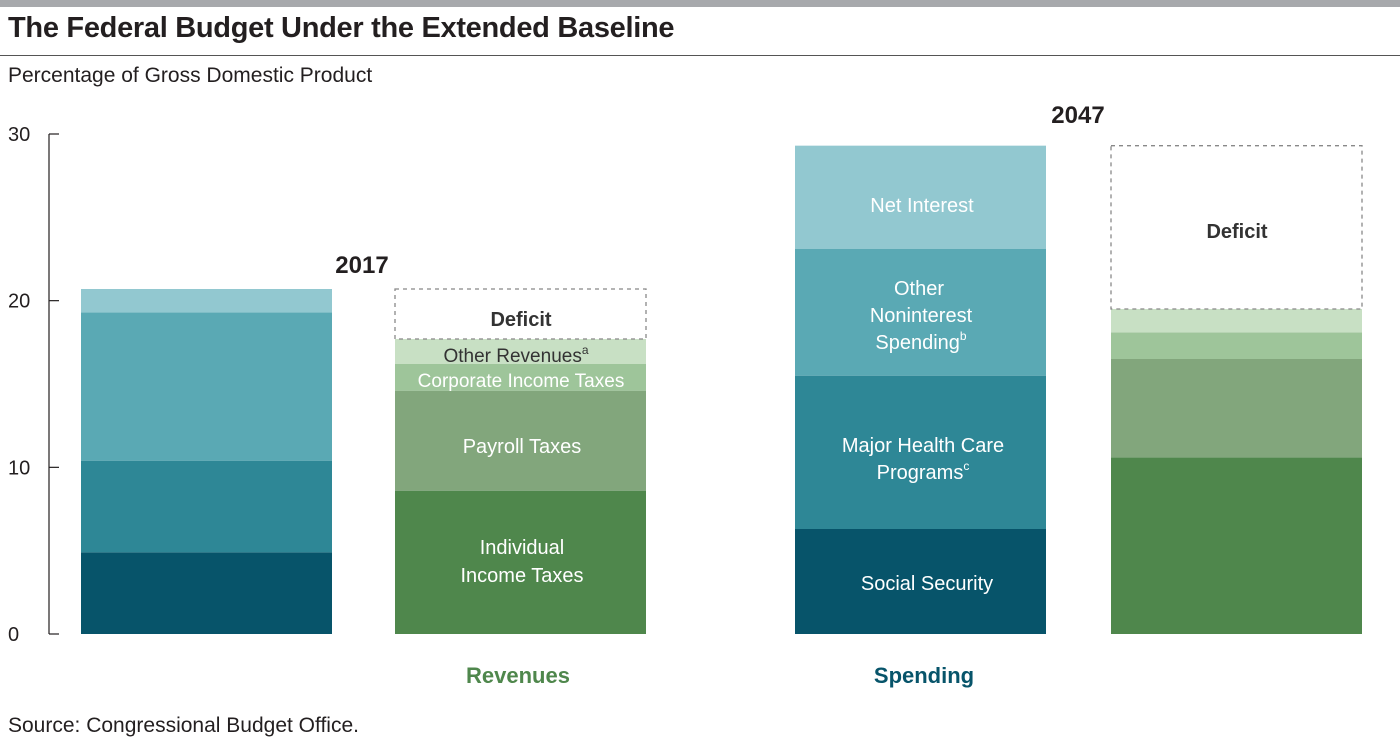 The width and height of the screenshot is (1400, 748). Describe the element at coordinates (206, 386) in the screenshot. I see `bar-spending-2017-other-noninterest-spending` at that location.